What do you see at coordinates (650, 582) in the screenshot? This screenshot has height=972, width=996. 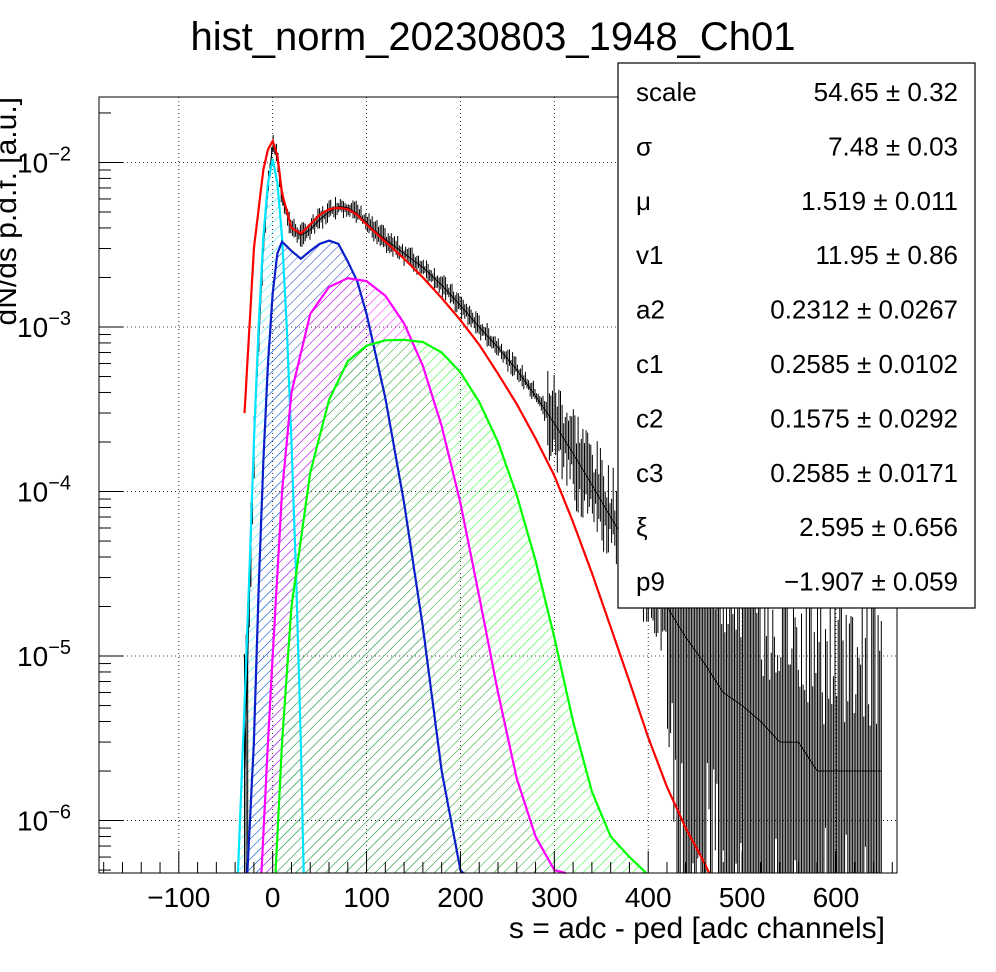 I see `stats-param-name: p9` at bounding box center [650, 582].